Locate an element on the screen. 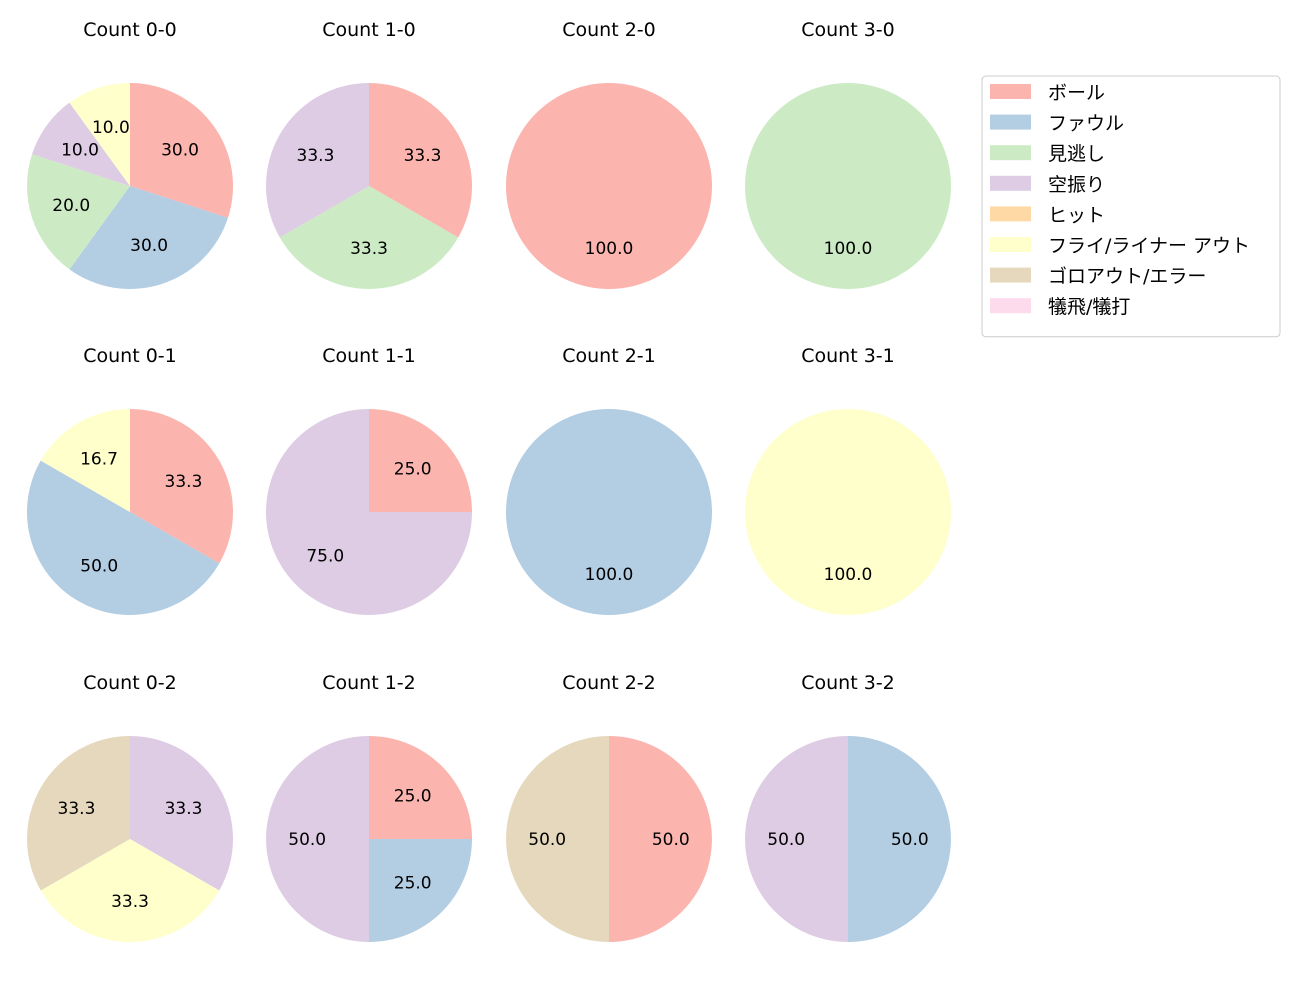 The height and width of the screenshot is (1000, 1300). pie-title: Count 2-1 is located at coordinates (609, 356).